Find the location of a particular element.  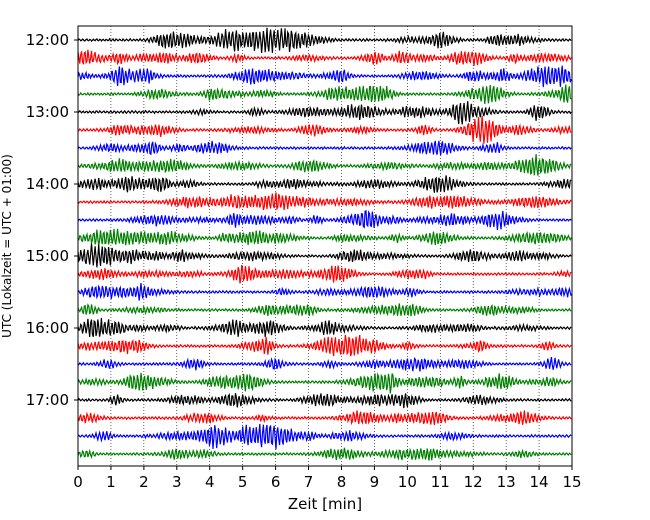

x-tick-label: 13 is located at coordinates (506, 482).